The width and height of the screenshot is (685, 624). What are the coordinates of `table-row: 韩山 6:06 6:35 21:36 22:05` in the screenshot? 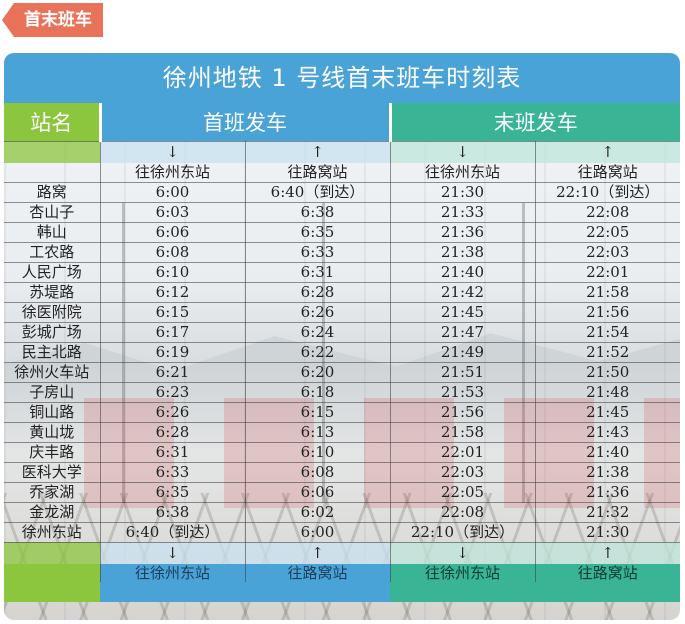 It's located at (342, 232).